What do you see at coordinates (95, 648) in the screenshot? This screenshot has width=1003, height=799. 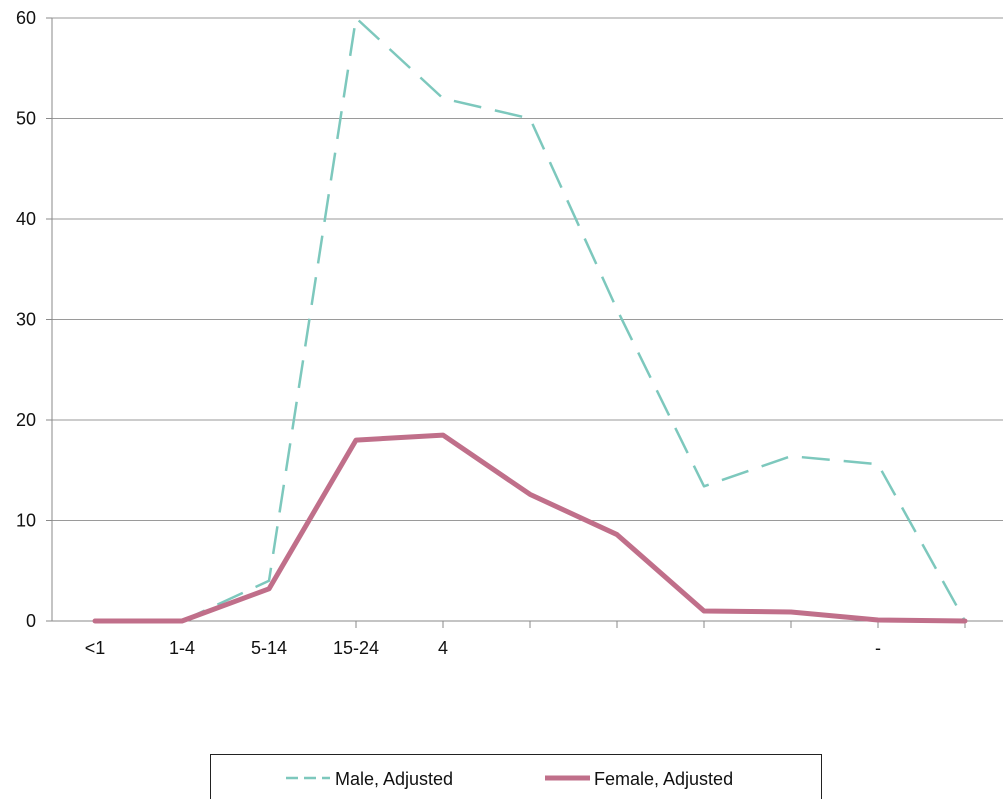 I see `x-tick-label: <1` at bounding box center [95, 648].